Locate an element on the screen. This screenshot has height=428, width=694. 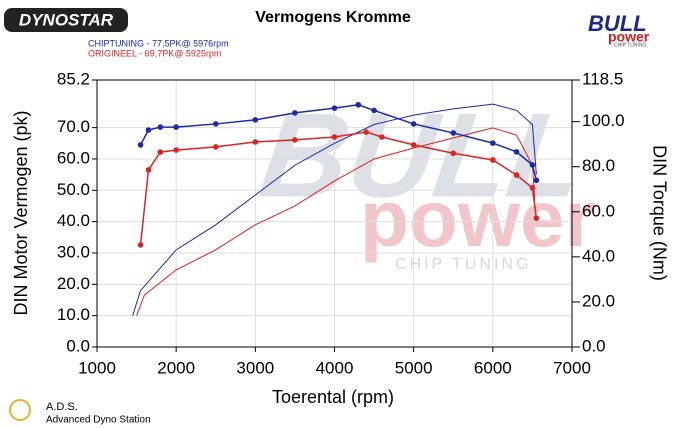
logo-text: CHIP TUNING is located at coordinates (630, 45).